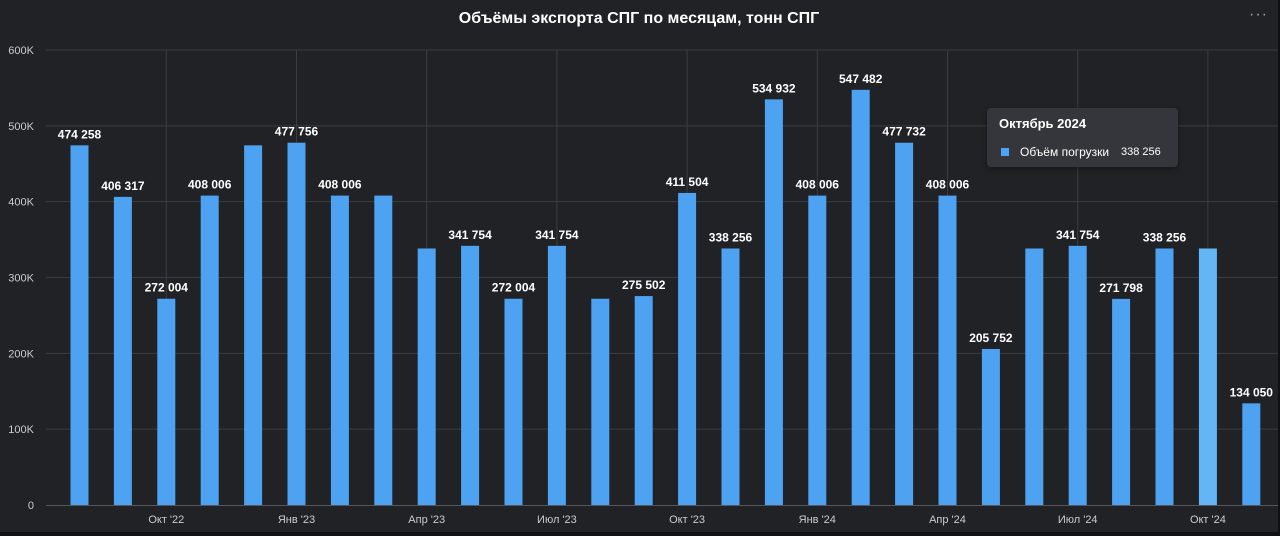 The image size is (1280, 536). Describe the element at coordinates (123, 186) in the screenshot. I see `data-label: 406 317` at that location.